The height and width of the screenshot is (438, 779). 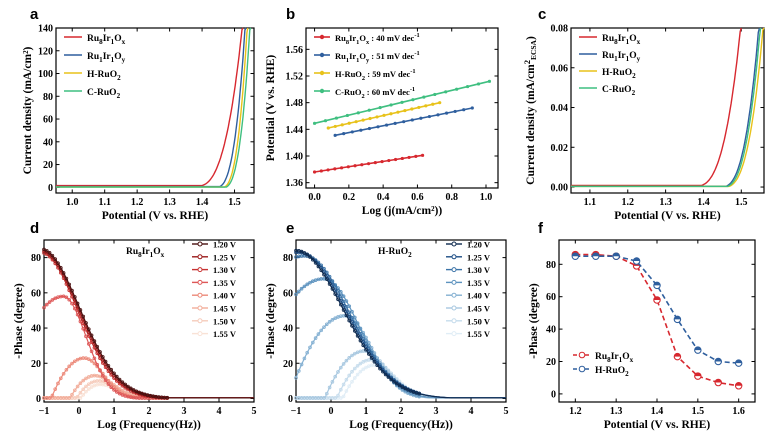 I want to click on y-tick-label: 0, so click(x=38, y=399).